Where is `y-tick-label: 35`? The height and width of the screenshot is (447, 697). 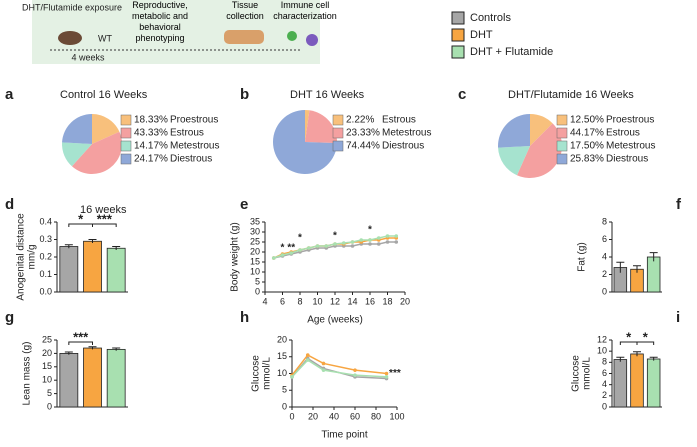
y-tick-label: 35 is located at coordinates (255, 221).